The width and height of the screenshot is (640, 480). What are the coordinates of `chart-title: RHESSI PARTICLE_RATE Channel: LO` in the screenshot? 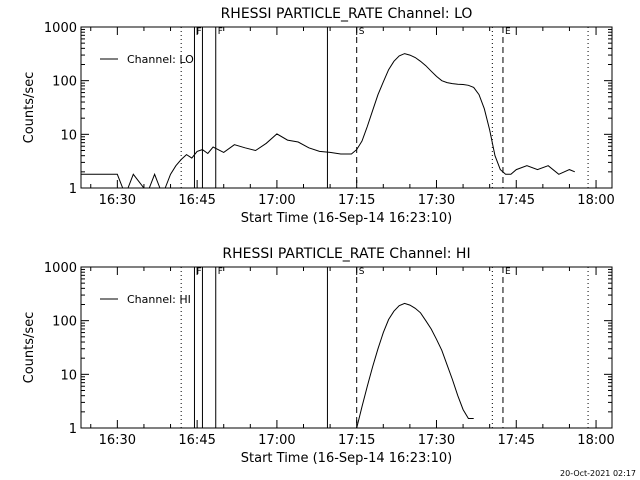 It's located at (347, 14).